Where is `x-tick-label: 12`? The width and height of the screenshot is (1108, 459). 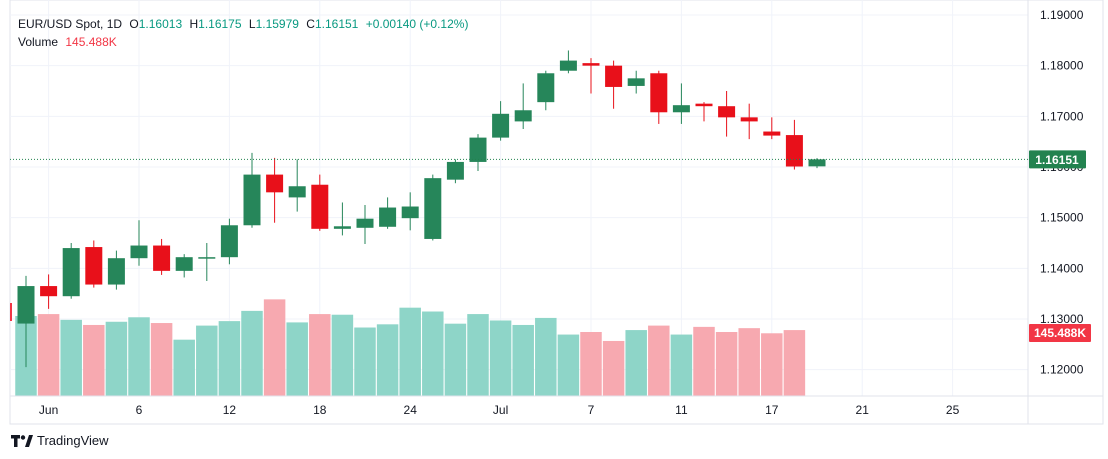
x-tick-label: 12 is located at coordinates (230, 410).